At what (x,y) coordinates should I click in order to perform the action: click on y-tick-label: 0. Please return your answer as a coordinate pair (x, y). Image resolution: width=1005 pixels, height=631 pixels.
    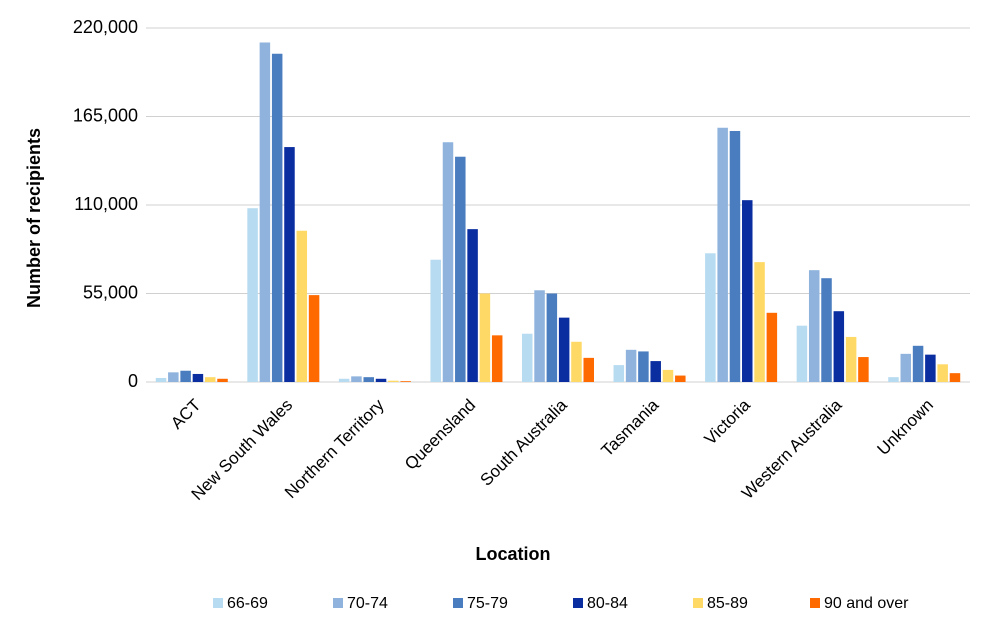
    Looking at the image, I should click on (133, 381).